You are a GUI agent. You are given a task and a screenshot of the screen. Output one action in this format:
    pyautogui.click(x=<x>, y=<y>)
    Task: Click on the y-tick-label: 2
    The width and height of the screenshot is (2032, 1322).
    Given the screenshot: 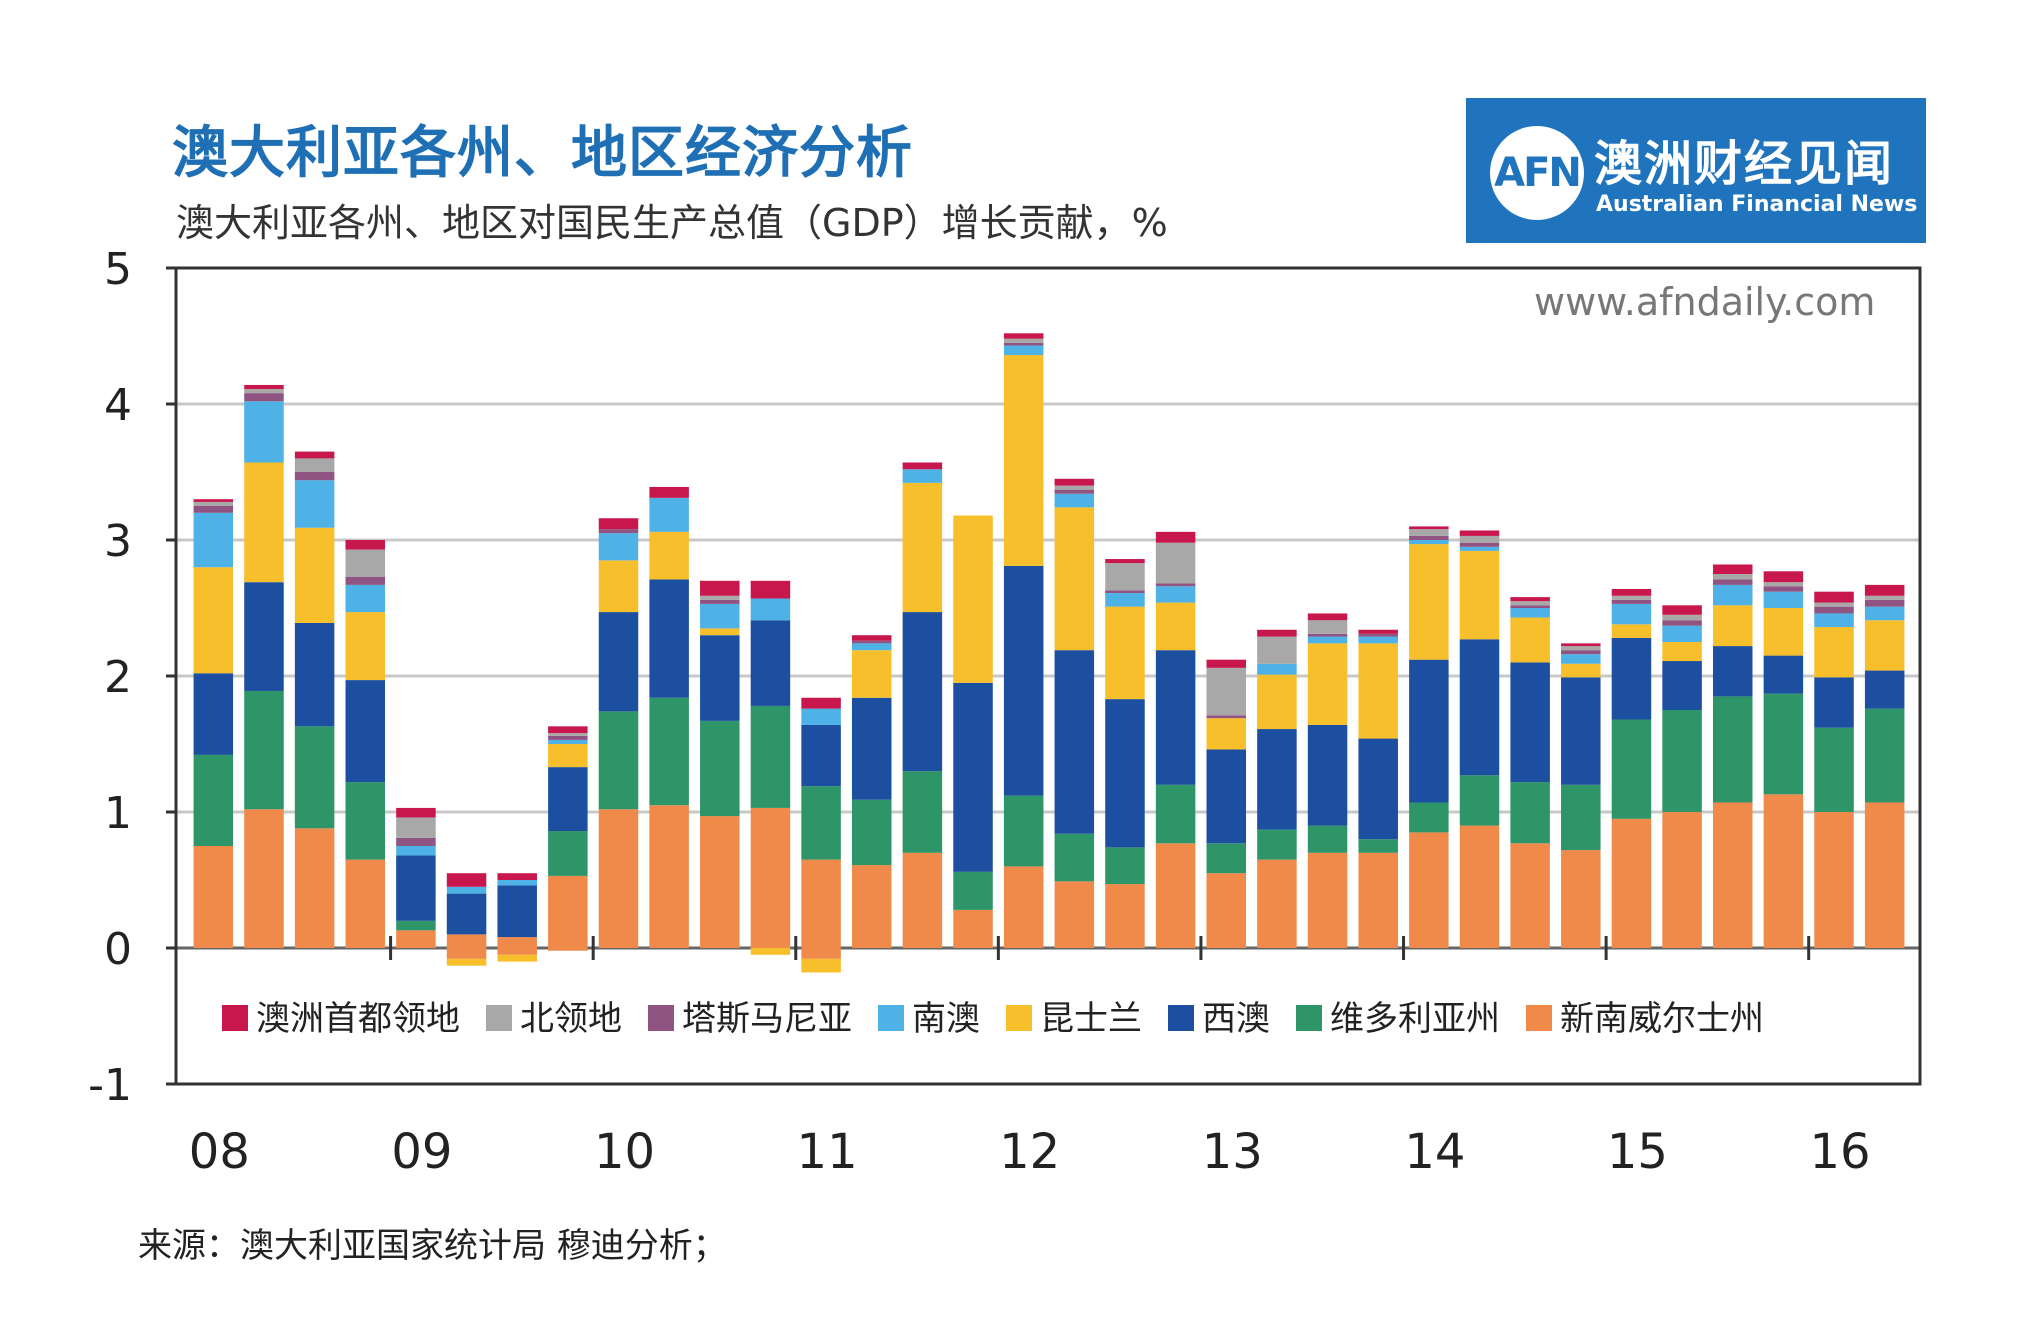 What is the action you would take?
    pyautogui.click(x=118, y=677)
    